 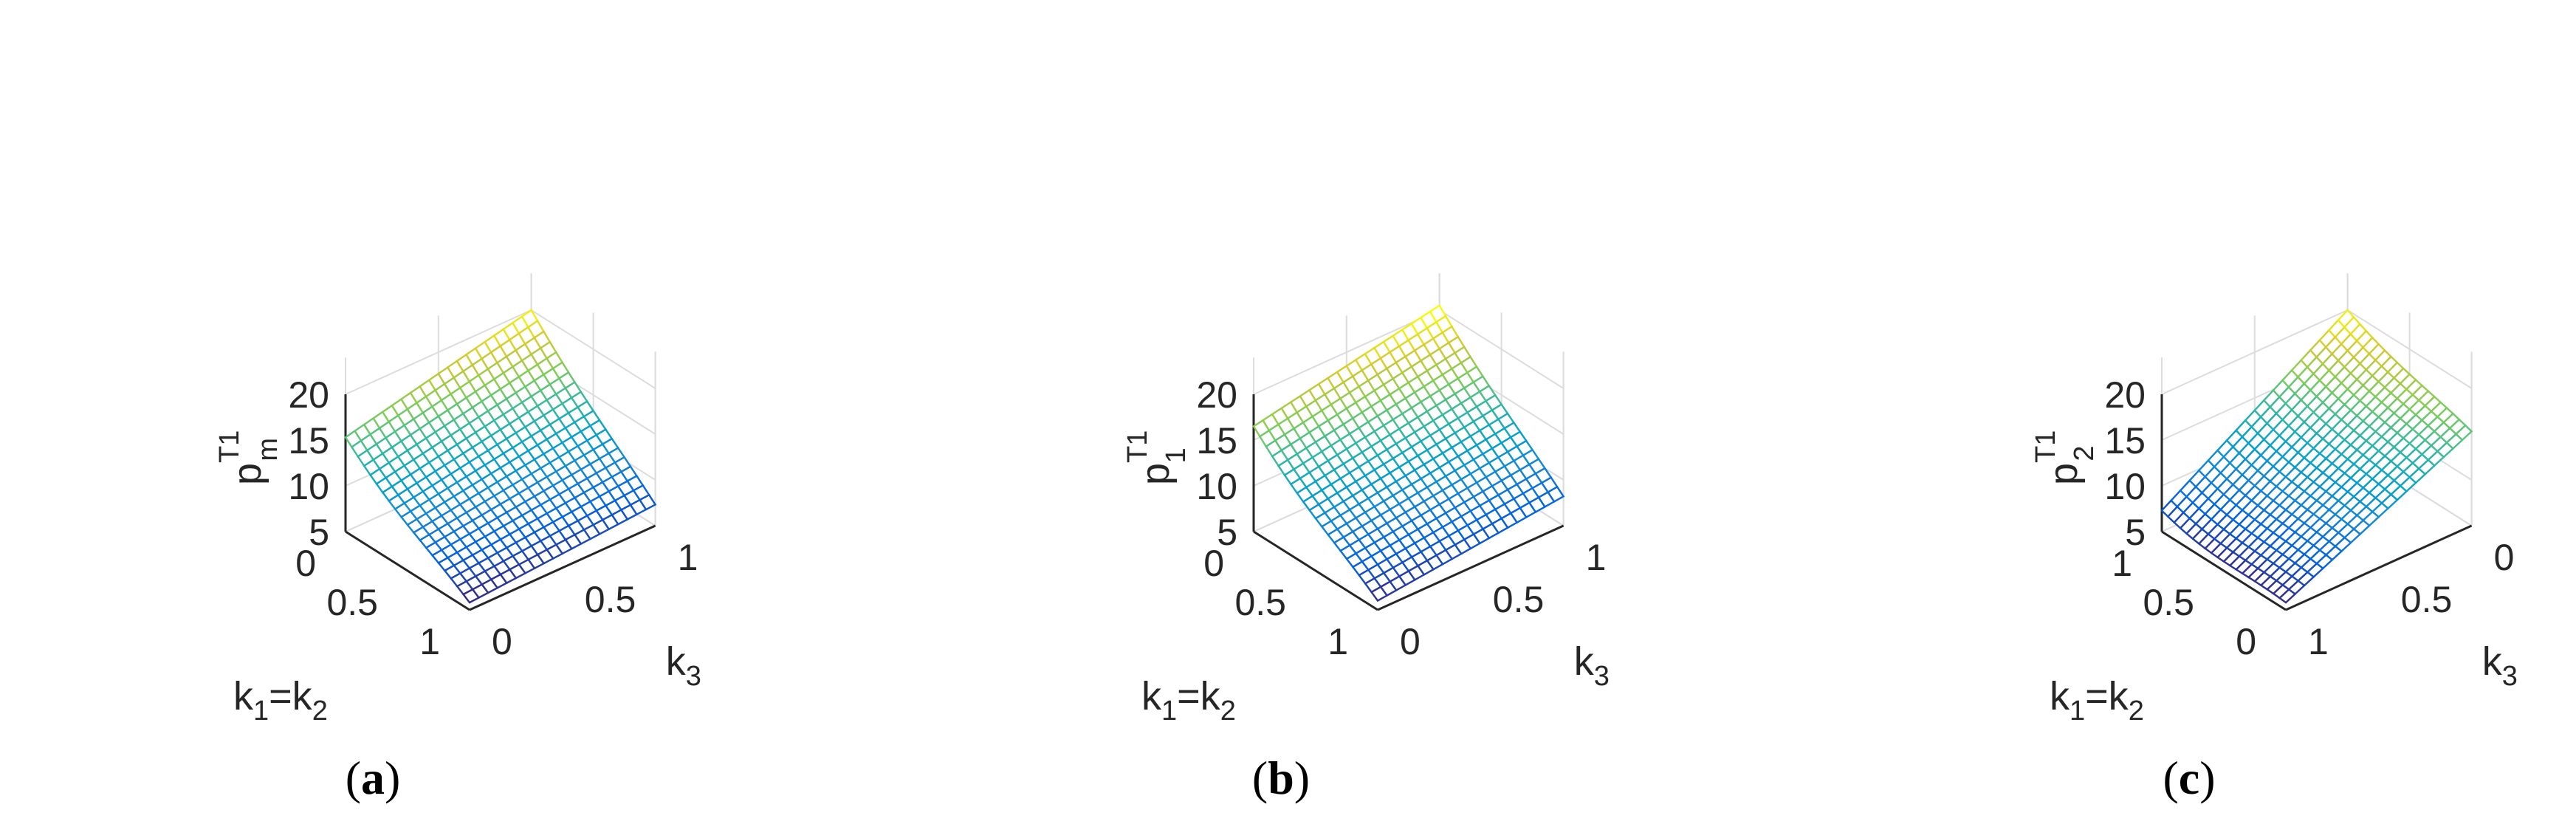 I want to click on panel-caption: (a), so click(x=373, y=778).